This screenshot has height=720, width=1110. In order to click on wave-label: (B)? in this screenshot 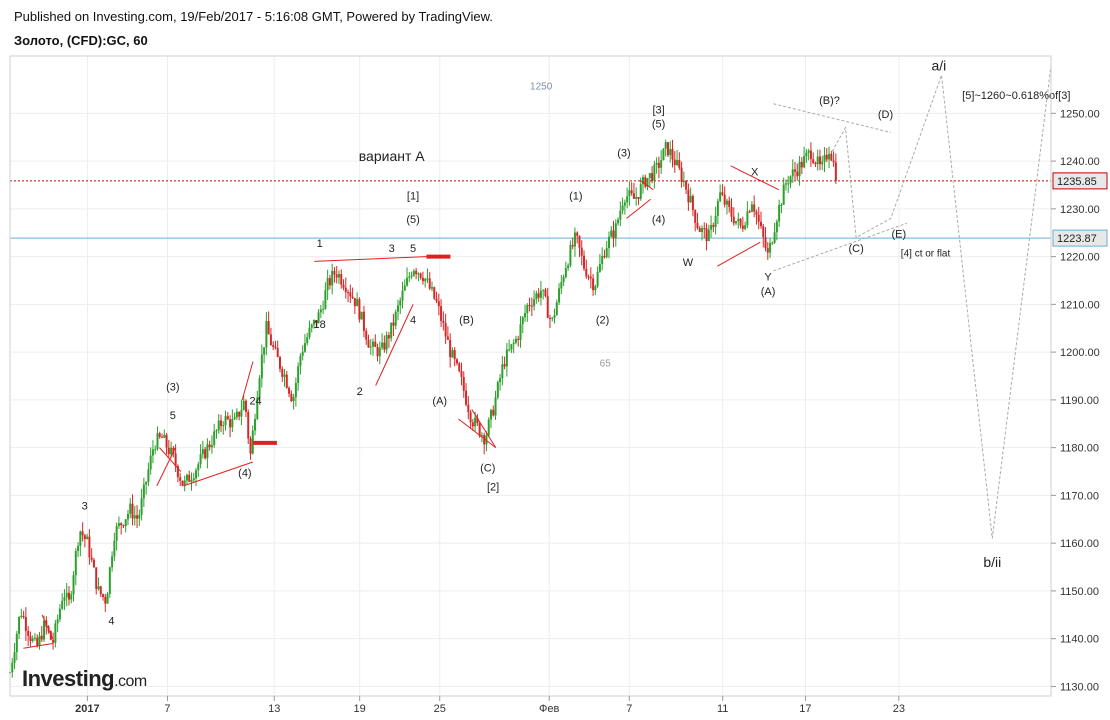, I will do `click(829, 101)`.